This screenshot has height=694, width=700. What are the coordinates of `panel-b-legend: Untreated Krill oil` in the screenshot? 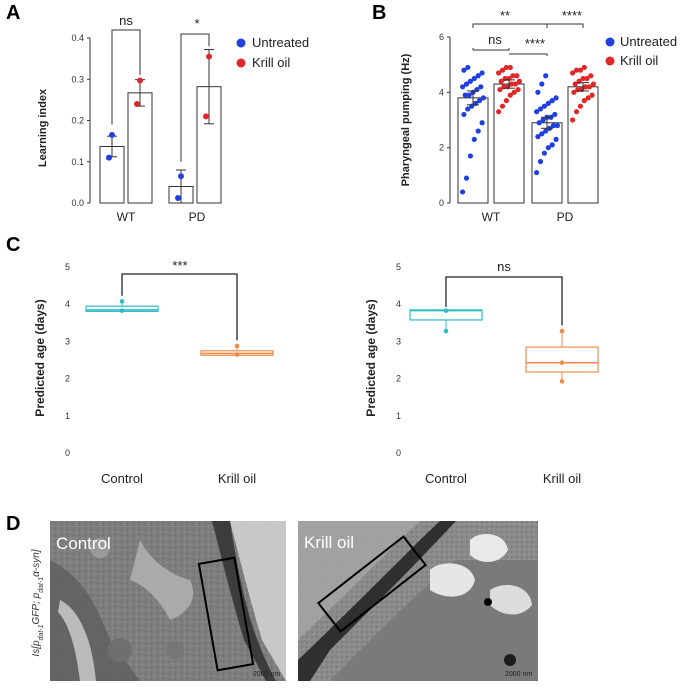 It's located at (641, 51).